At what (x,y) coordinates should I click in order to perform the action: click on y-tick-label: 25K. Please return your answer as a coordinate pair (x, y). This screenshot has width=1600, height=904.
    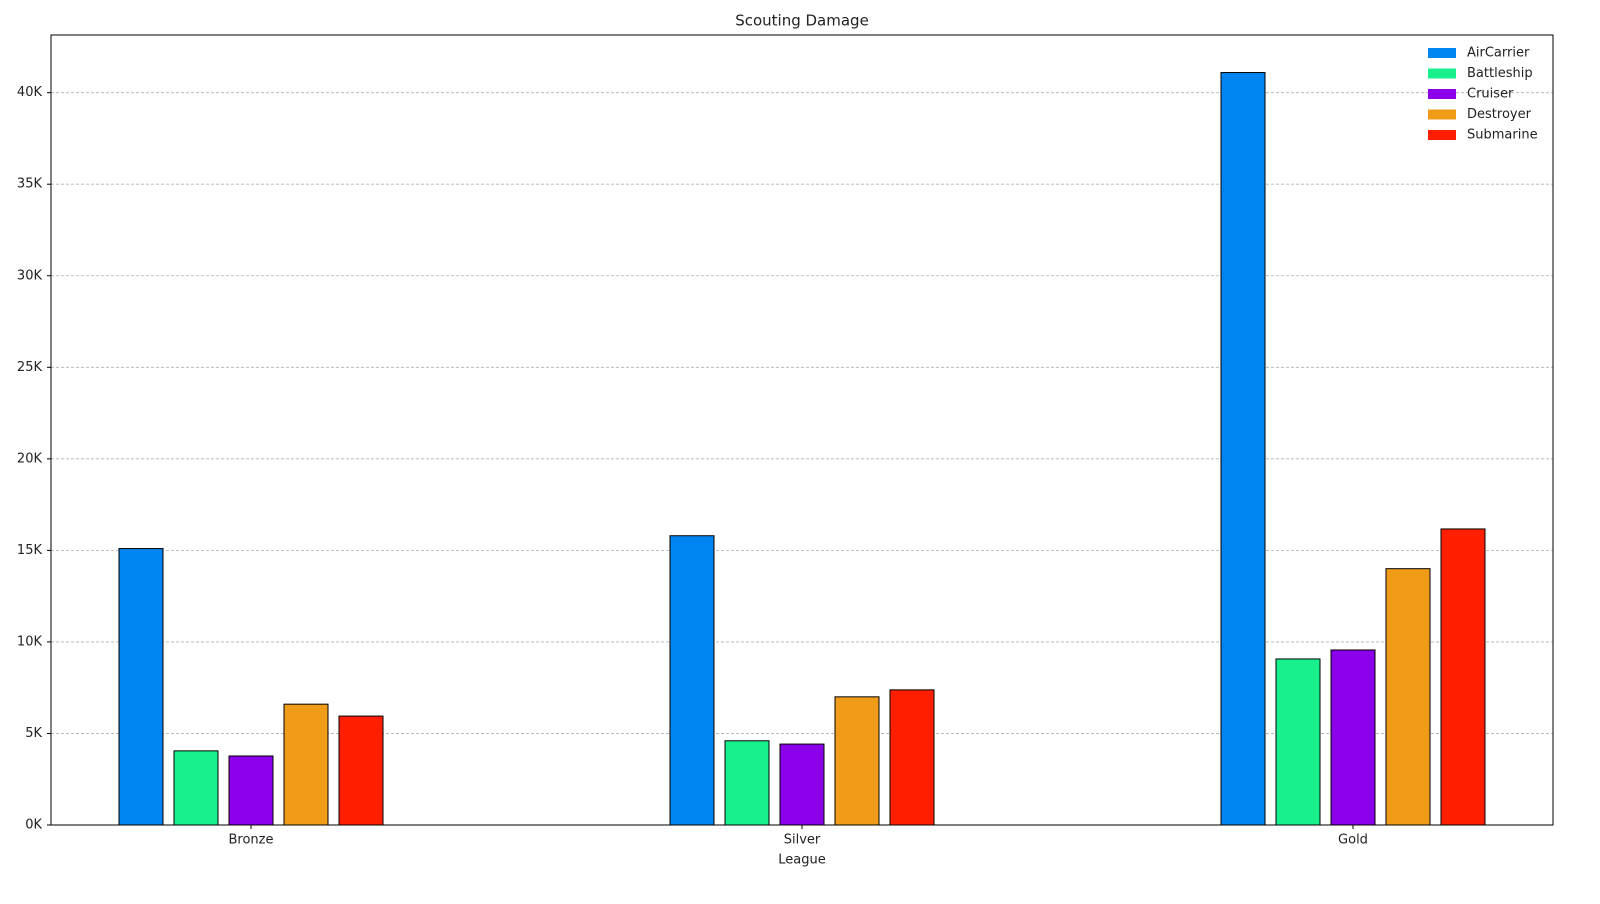
    Looking at the image, I should click on (30, 367).